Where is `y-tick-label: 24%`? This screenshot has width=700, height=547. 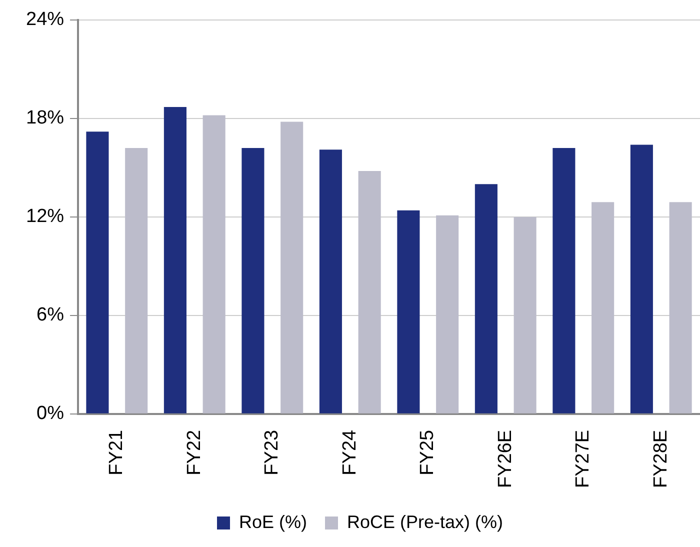
y-tick-label: 24% is located at coordinates (45, 19).